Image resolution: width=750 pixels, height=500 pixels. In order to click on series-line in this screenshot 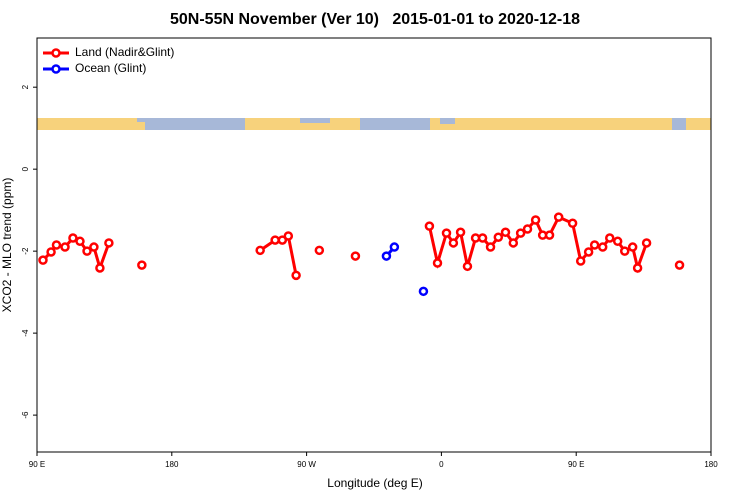, I will do `click(404, 269)`.